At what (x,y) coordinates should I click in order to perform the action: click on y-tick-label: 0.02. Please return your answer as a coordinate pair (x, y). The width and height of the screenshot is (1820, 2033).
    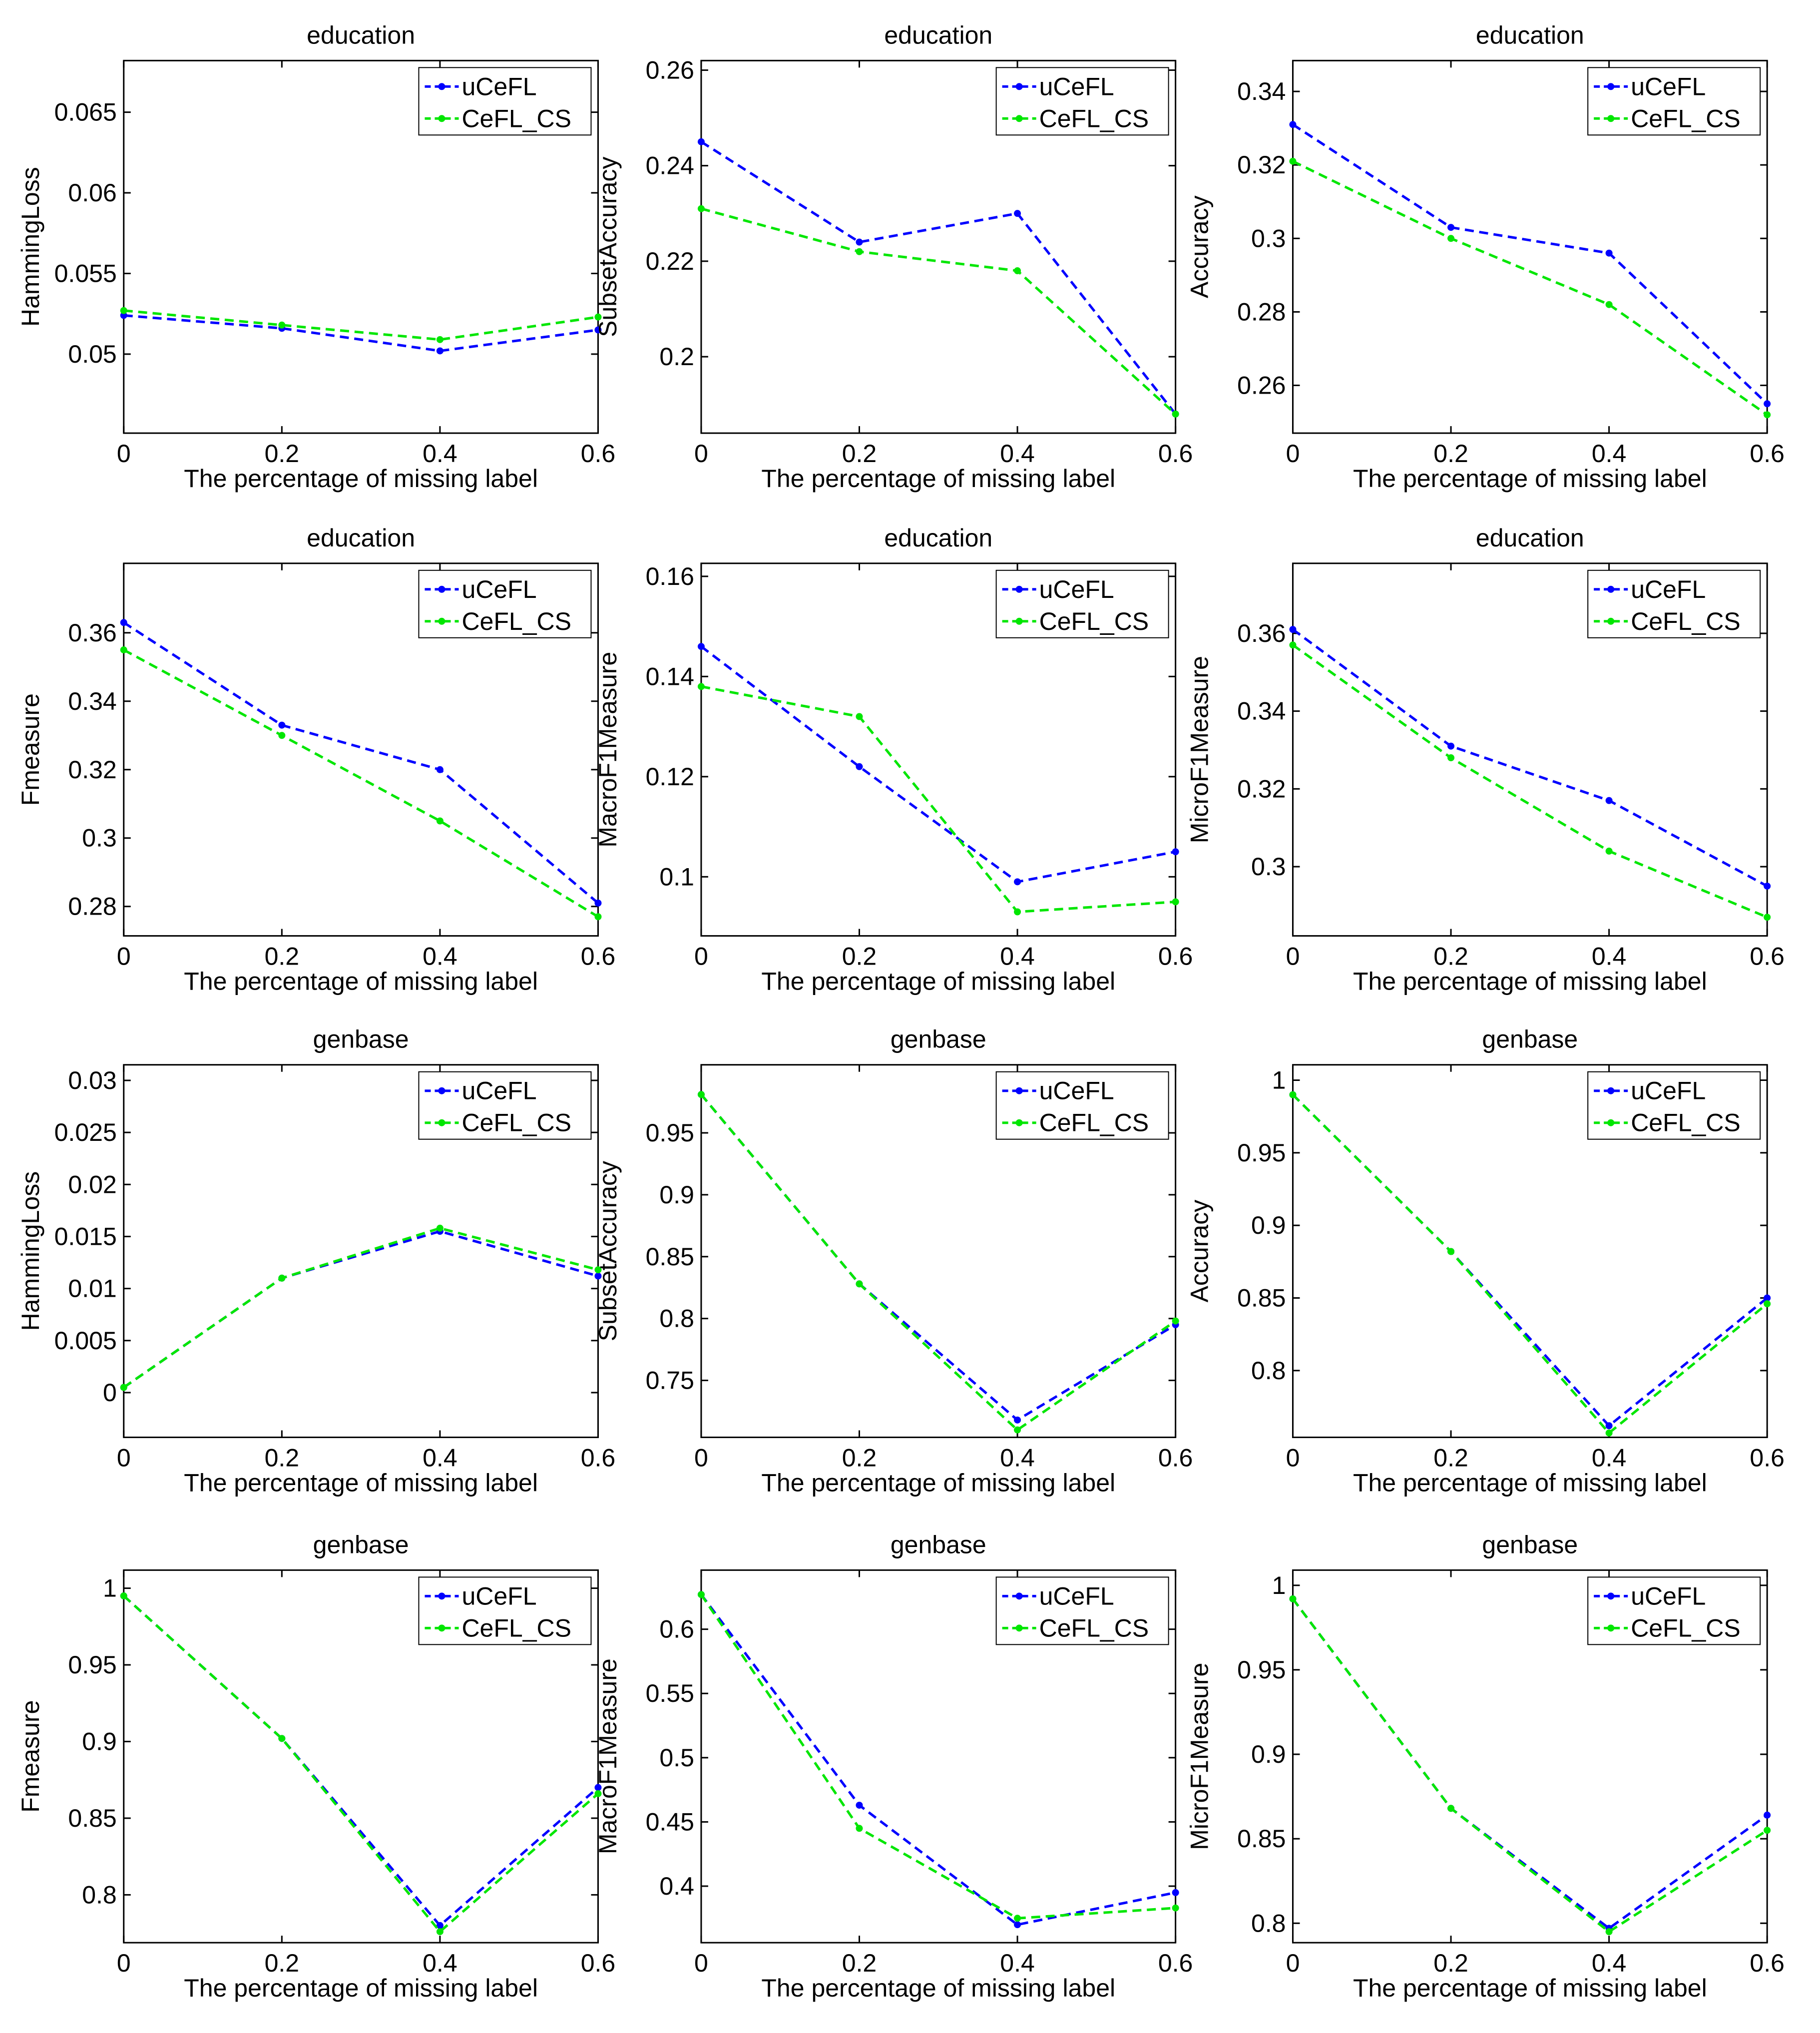
    Looking at the image, I should click on (92, 1184).